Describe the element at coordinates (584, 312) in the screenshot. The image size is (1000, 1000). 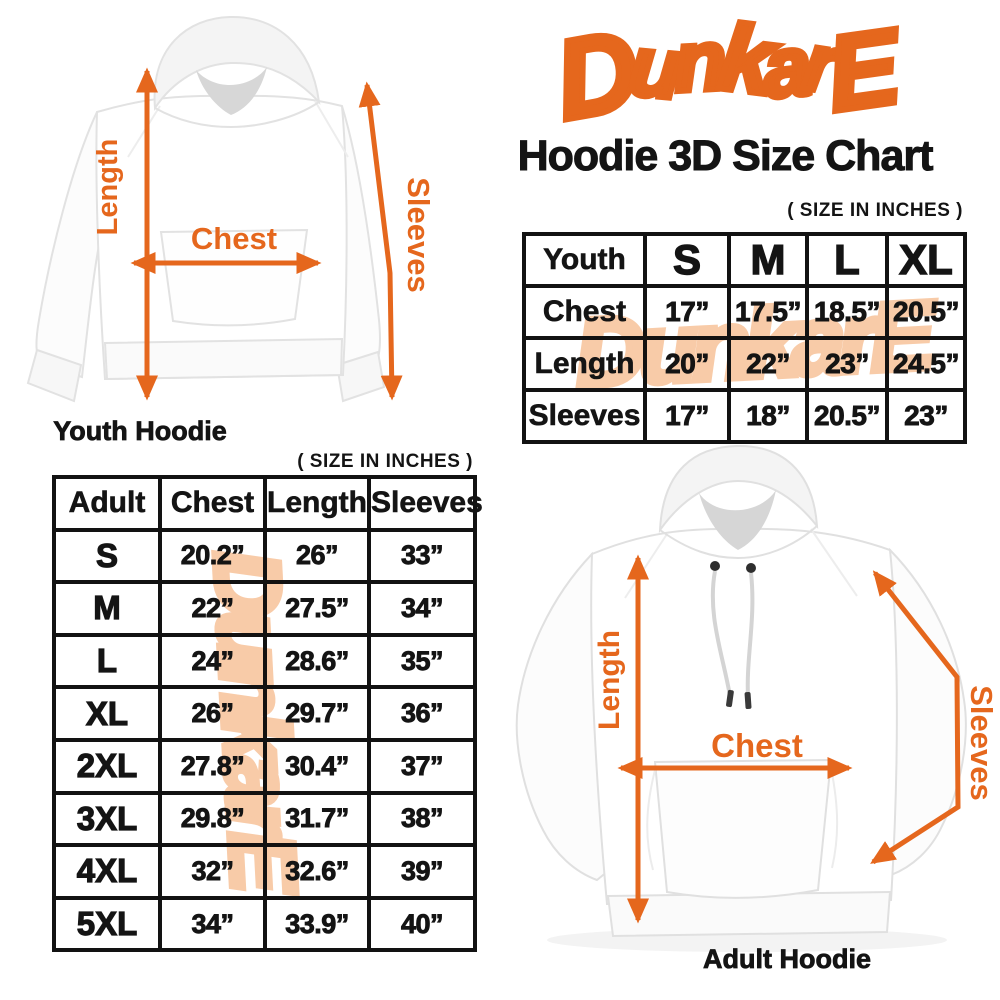
I see `youth-row-label: Chest` at that location.